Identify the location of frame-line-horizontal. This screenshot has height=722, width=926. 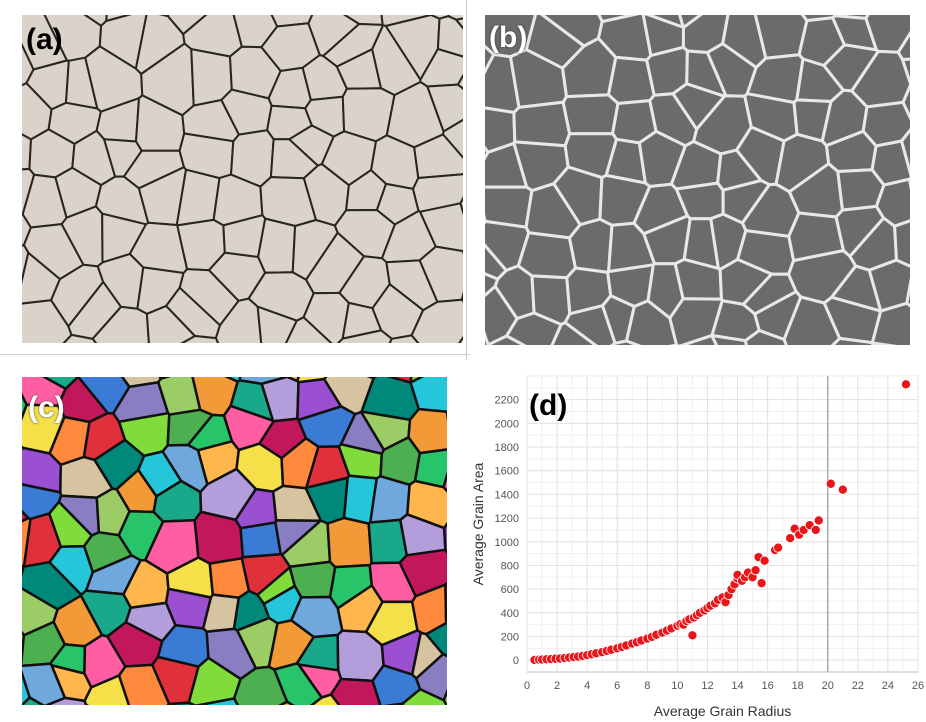
(235, 354).